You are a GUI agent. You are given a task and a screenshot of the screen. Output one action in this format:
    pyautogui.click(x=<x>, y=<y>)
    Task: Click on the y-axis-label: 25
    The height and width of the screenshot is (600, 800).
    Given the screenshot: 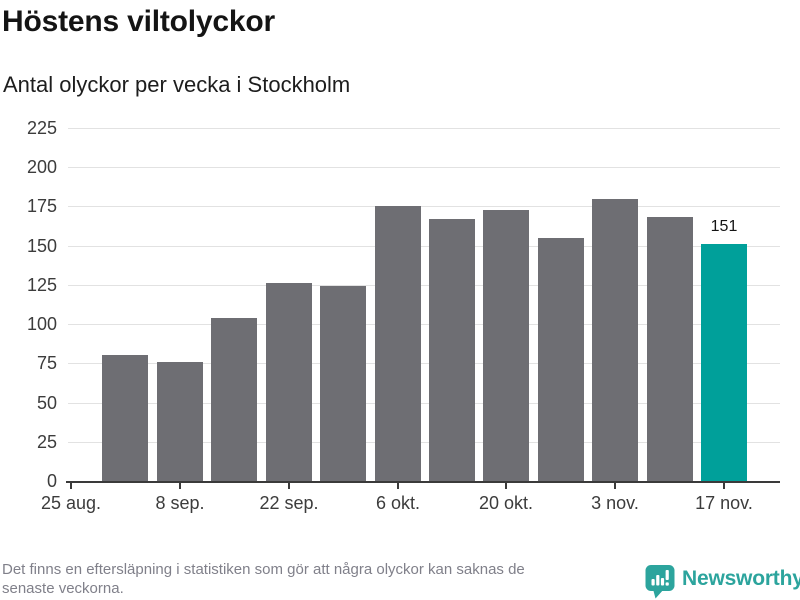 What is the action you would take?
    pyautogui.click(x=46, y=442)
    